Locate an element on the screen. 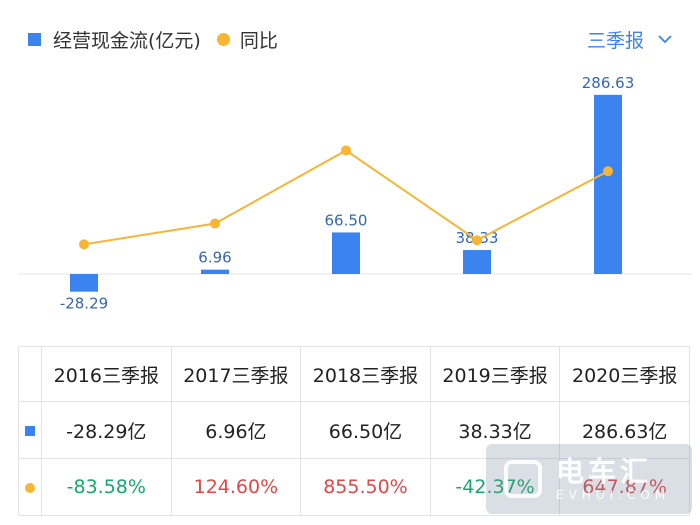 This screenshot has height=525, width=700. chart-bar-label: 6.96 is located at coordinates (214, 258).